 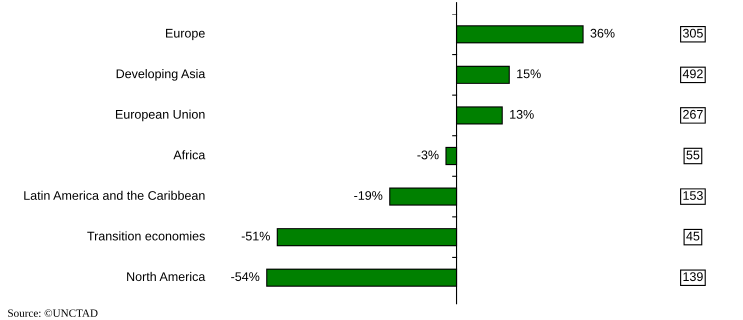 What do you see at coordinates (256, 236) in the screenshot?
I see `data-label: -51%` at bounding box center [256, 236].